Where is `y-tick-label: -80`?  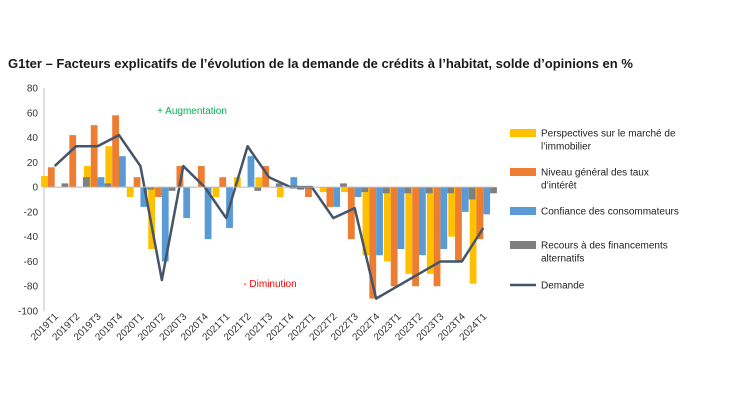 y-tick-label: -80 is located at coordinates (31, 287).